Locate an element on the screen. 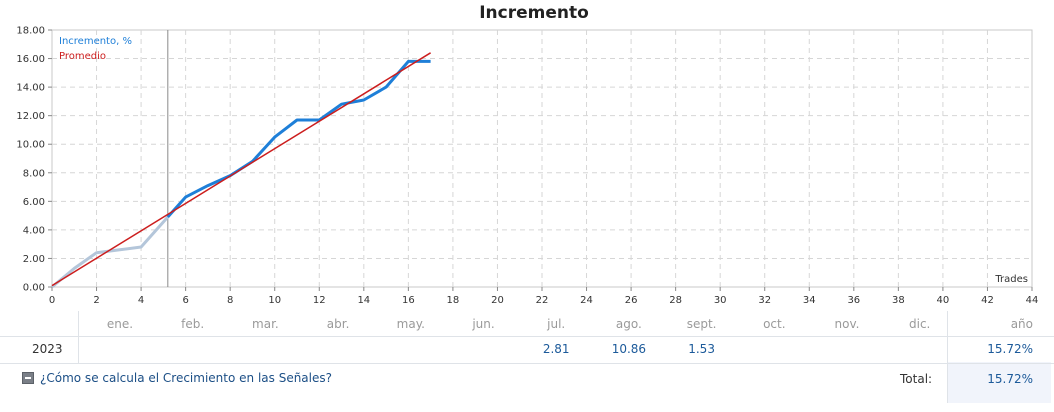 The image size is (1054, 412). x-tick-label: 30 is located at coordinates (720, 300).